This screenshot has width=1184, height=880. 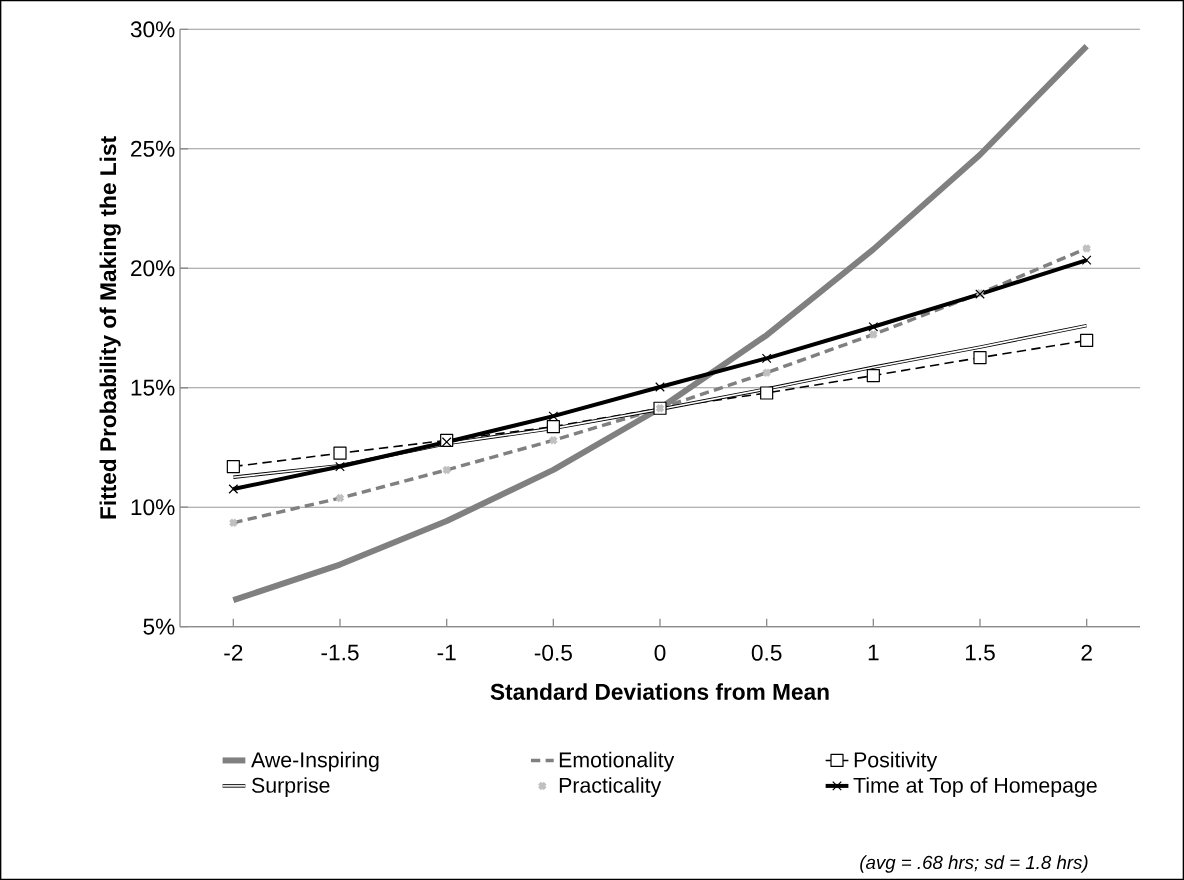 I want to click on x-tick-label: 0, so click(x=660, y=652).